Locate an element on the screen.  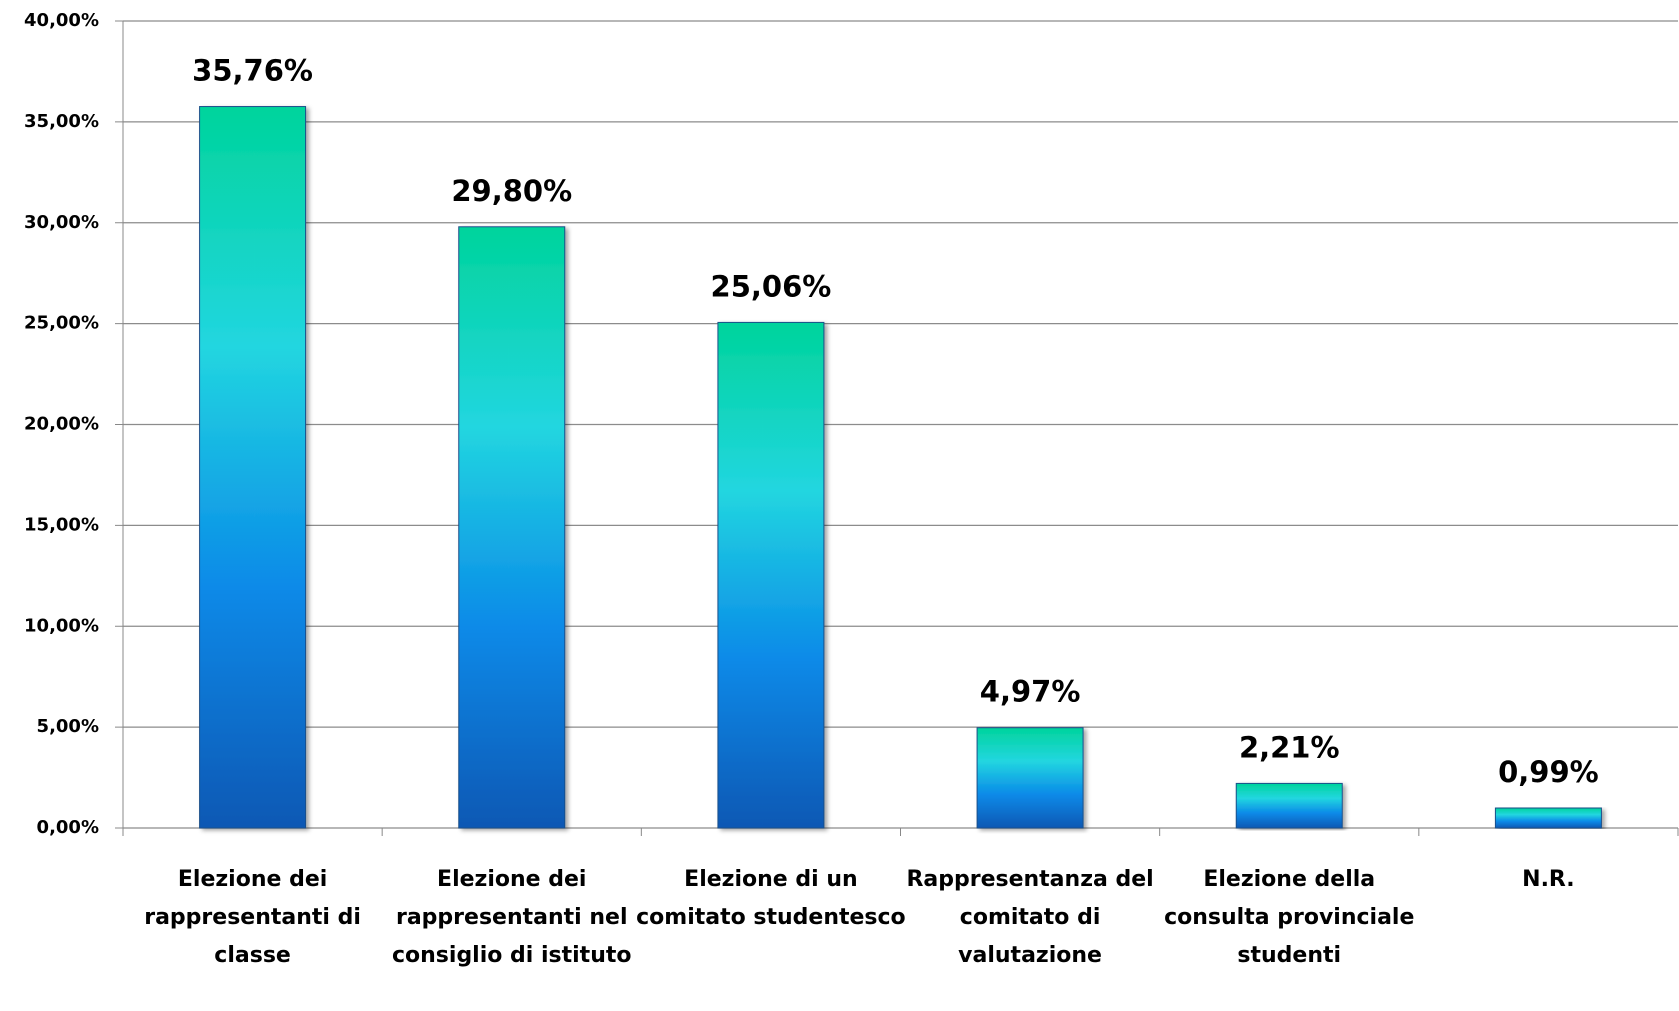
value-label: 25,06% is located at coordinates (771, 286).